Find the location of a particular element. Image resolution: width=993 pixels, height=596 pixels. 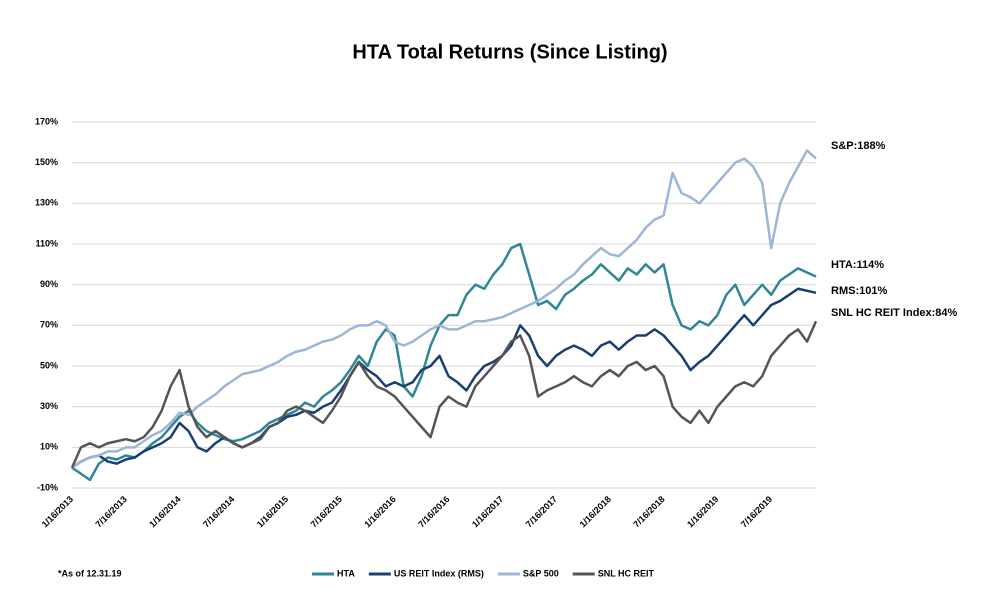

x-tick-label: 1/16/2015 is located at coordinates (272, 511).